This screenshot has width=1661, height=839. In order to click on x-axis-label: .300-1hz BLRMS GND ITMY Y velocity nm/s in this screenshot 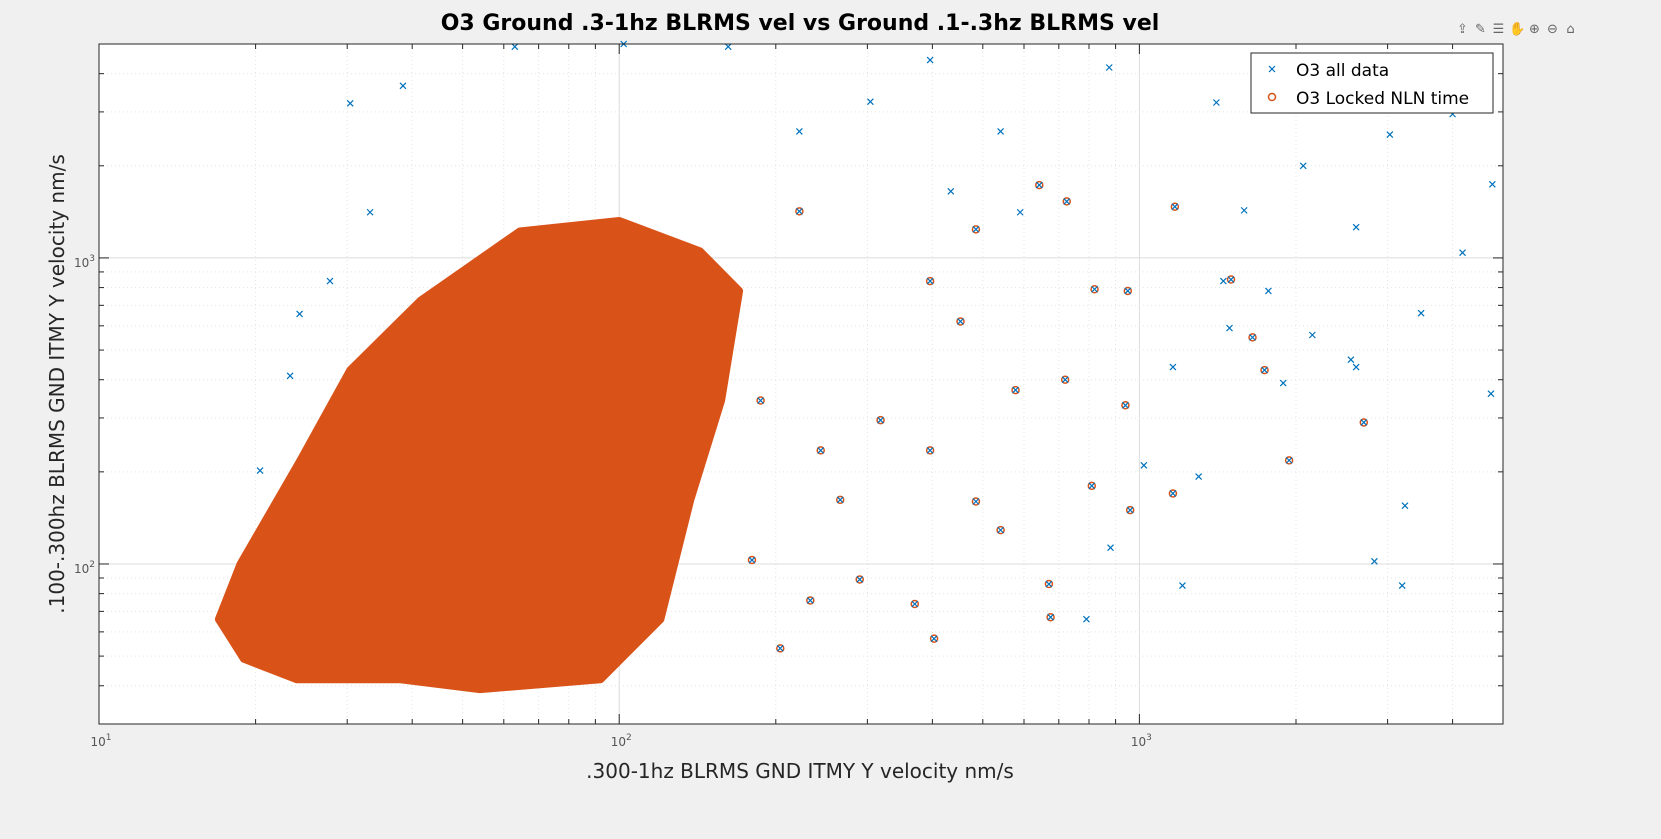, I will do `click(800, 771)`.